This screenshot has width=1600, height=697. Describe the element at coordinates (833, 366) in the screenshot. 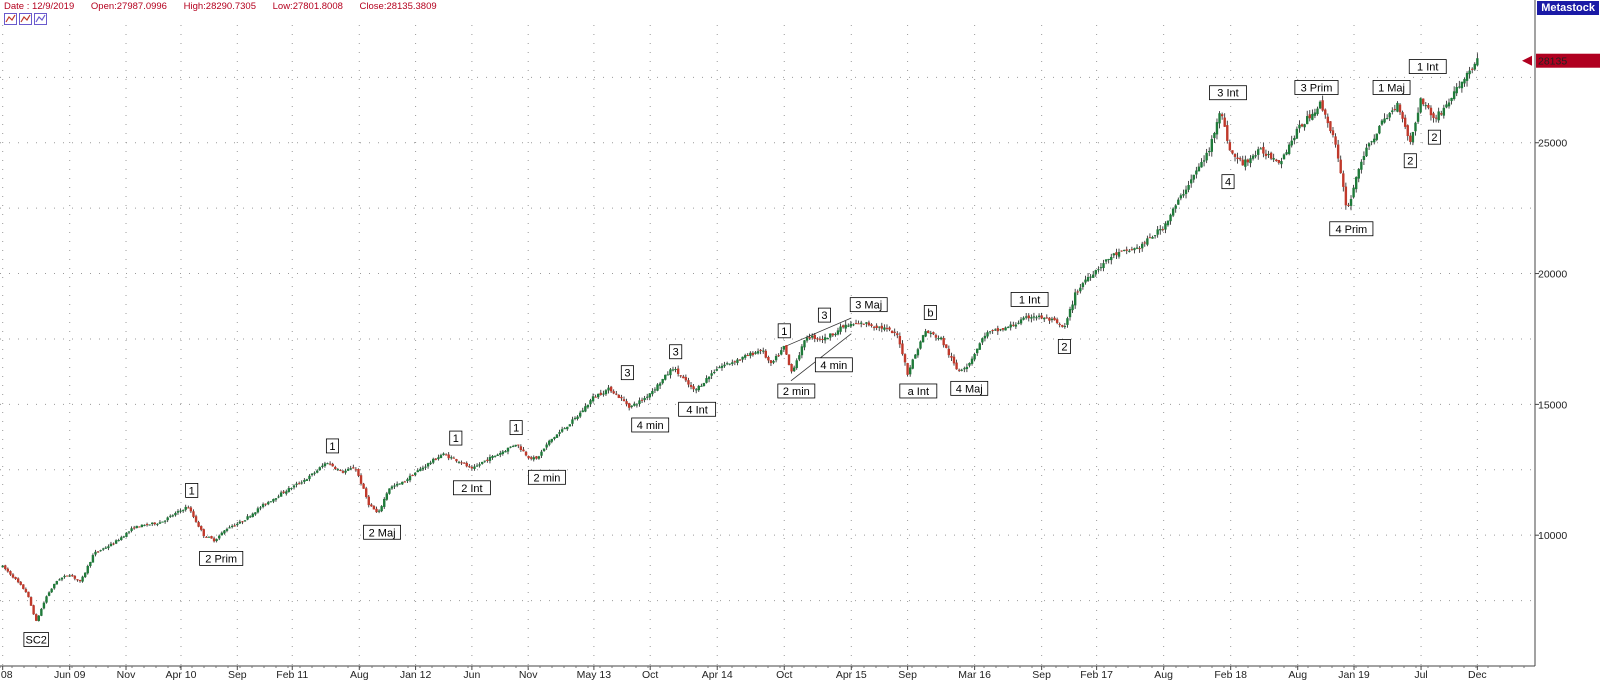

I see `wave-label-text: 4 min` at that location.